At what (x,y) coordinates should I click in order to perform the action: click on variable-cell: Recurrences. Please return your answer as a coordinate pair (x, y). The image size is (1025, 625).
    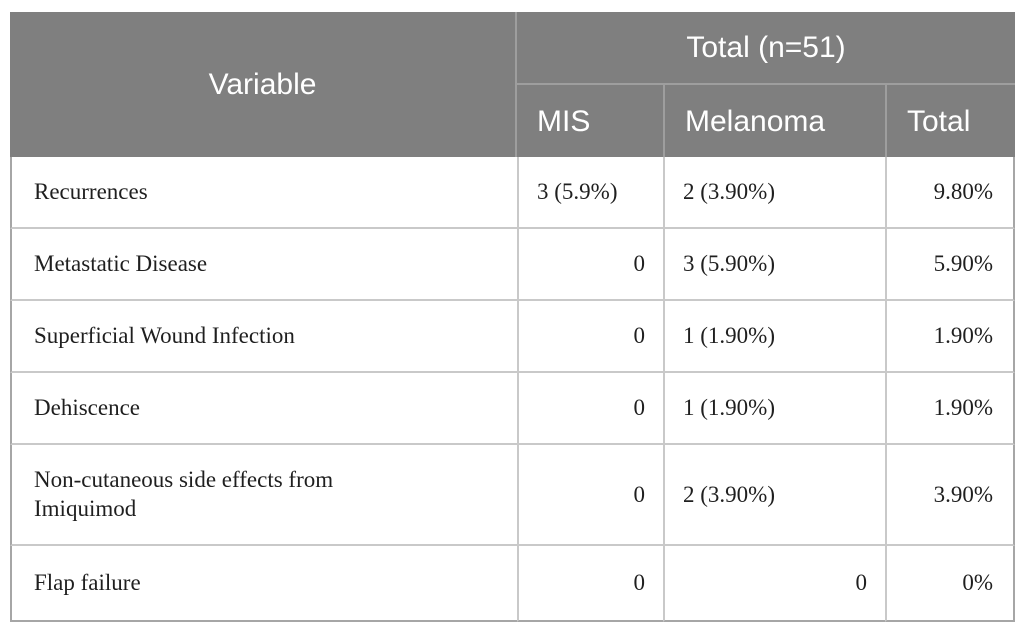
    Looking at the image, I should click on (263, 193).